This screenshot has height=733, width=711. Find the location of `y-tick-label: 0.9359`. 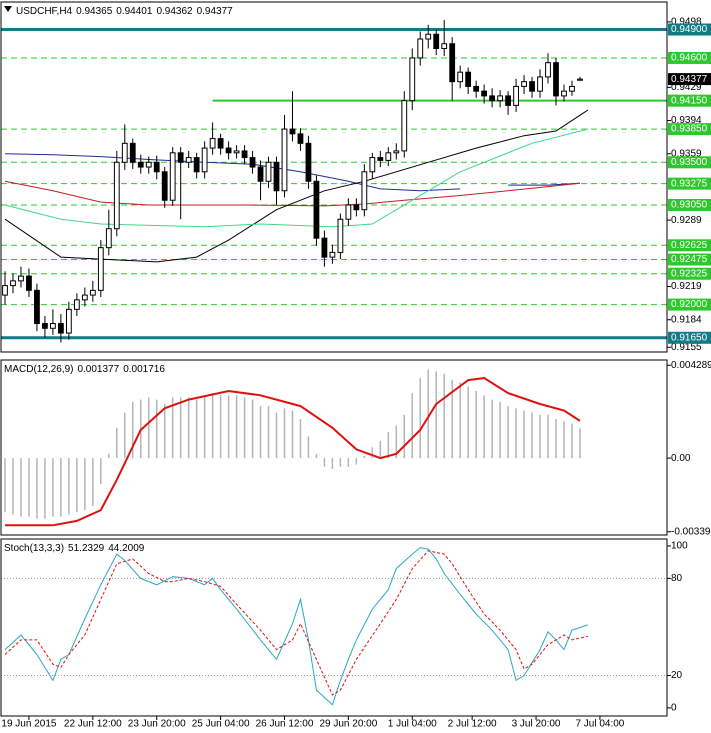

y-tick-label: 0.9359 is located at coordinates (686, 153).